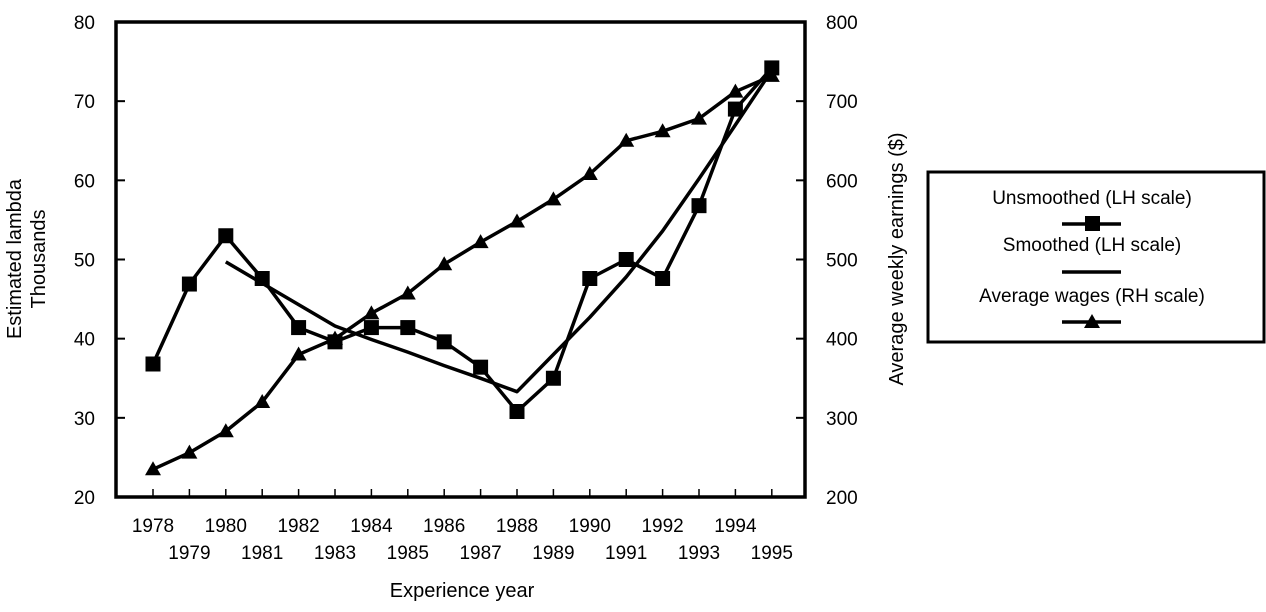 This screenshot has height=612, width=1266. Describe the element at coordinates (897, 258) in the screenshot. I see `right-y-axis-title: Average weekly earnings ($)` at that location.